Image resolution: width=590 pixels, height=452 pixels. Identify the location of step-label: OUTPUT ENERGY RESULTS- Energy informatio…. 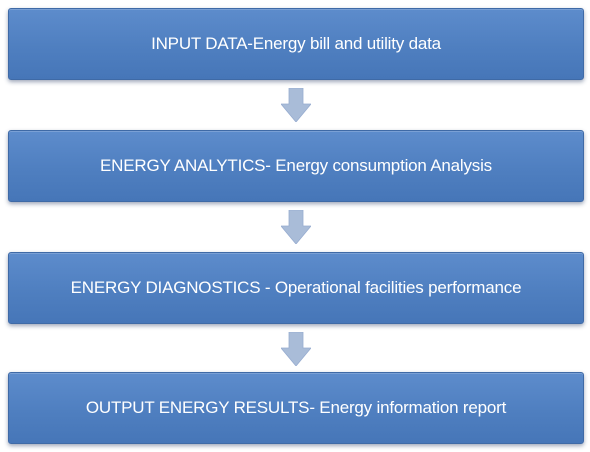
(296, 407).